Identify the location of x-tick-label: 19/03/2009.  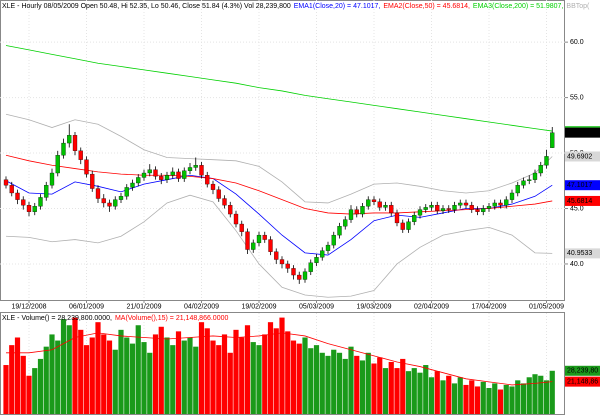
(373, 306).